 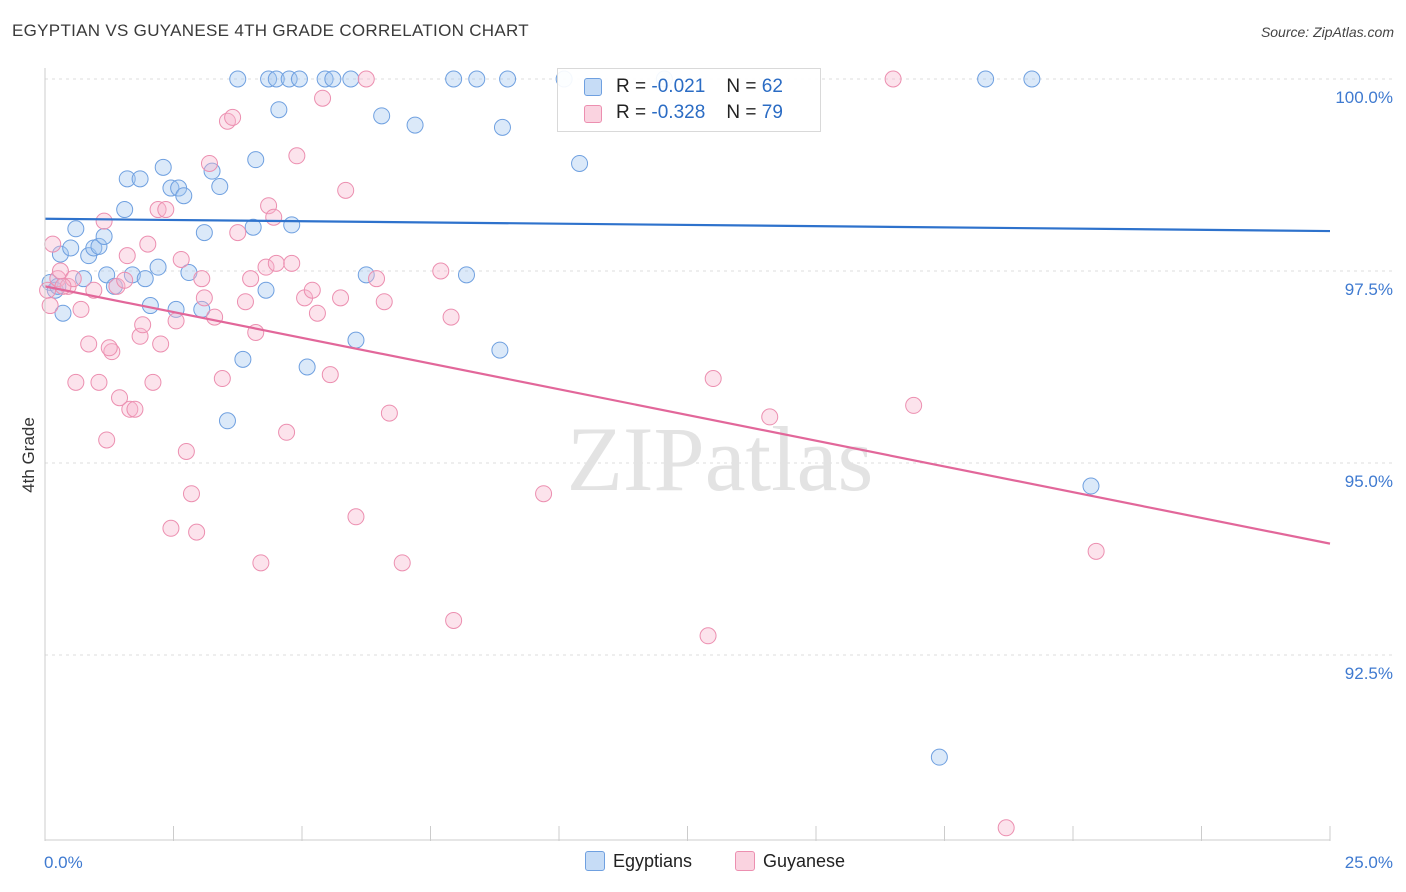 I want to click on egyptians-r-value: -0.021, so click(x=678, y=86).